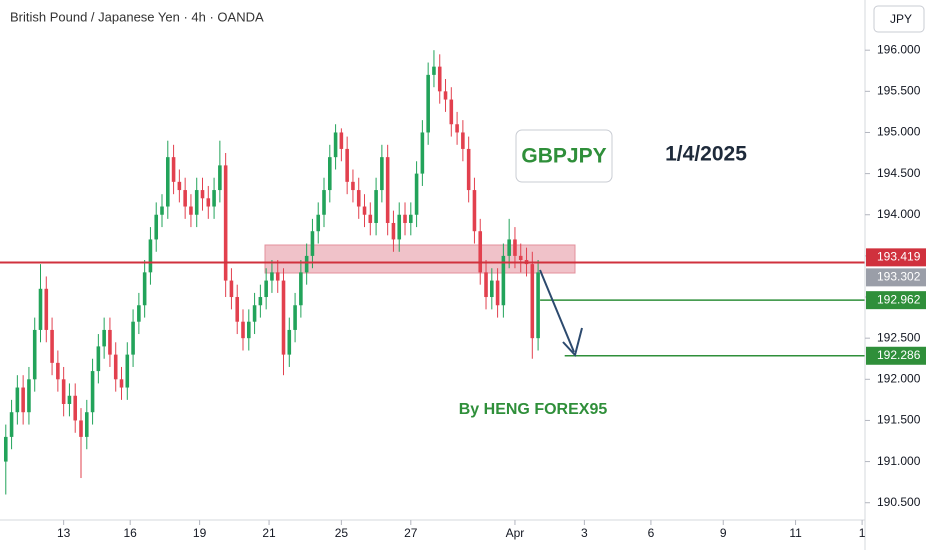 The width and height of the screenshot is (932, 550). I want to click on x-tick-label: 11, so click(795, 533).